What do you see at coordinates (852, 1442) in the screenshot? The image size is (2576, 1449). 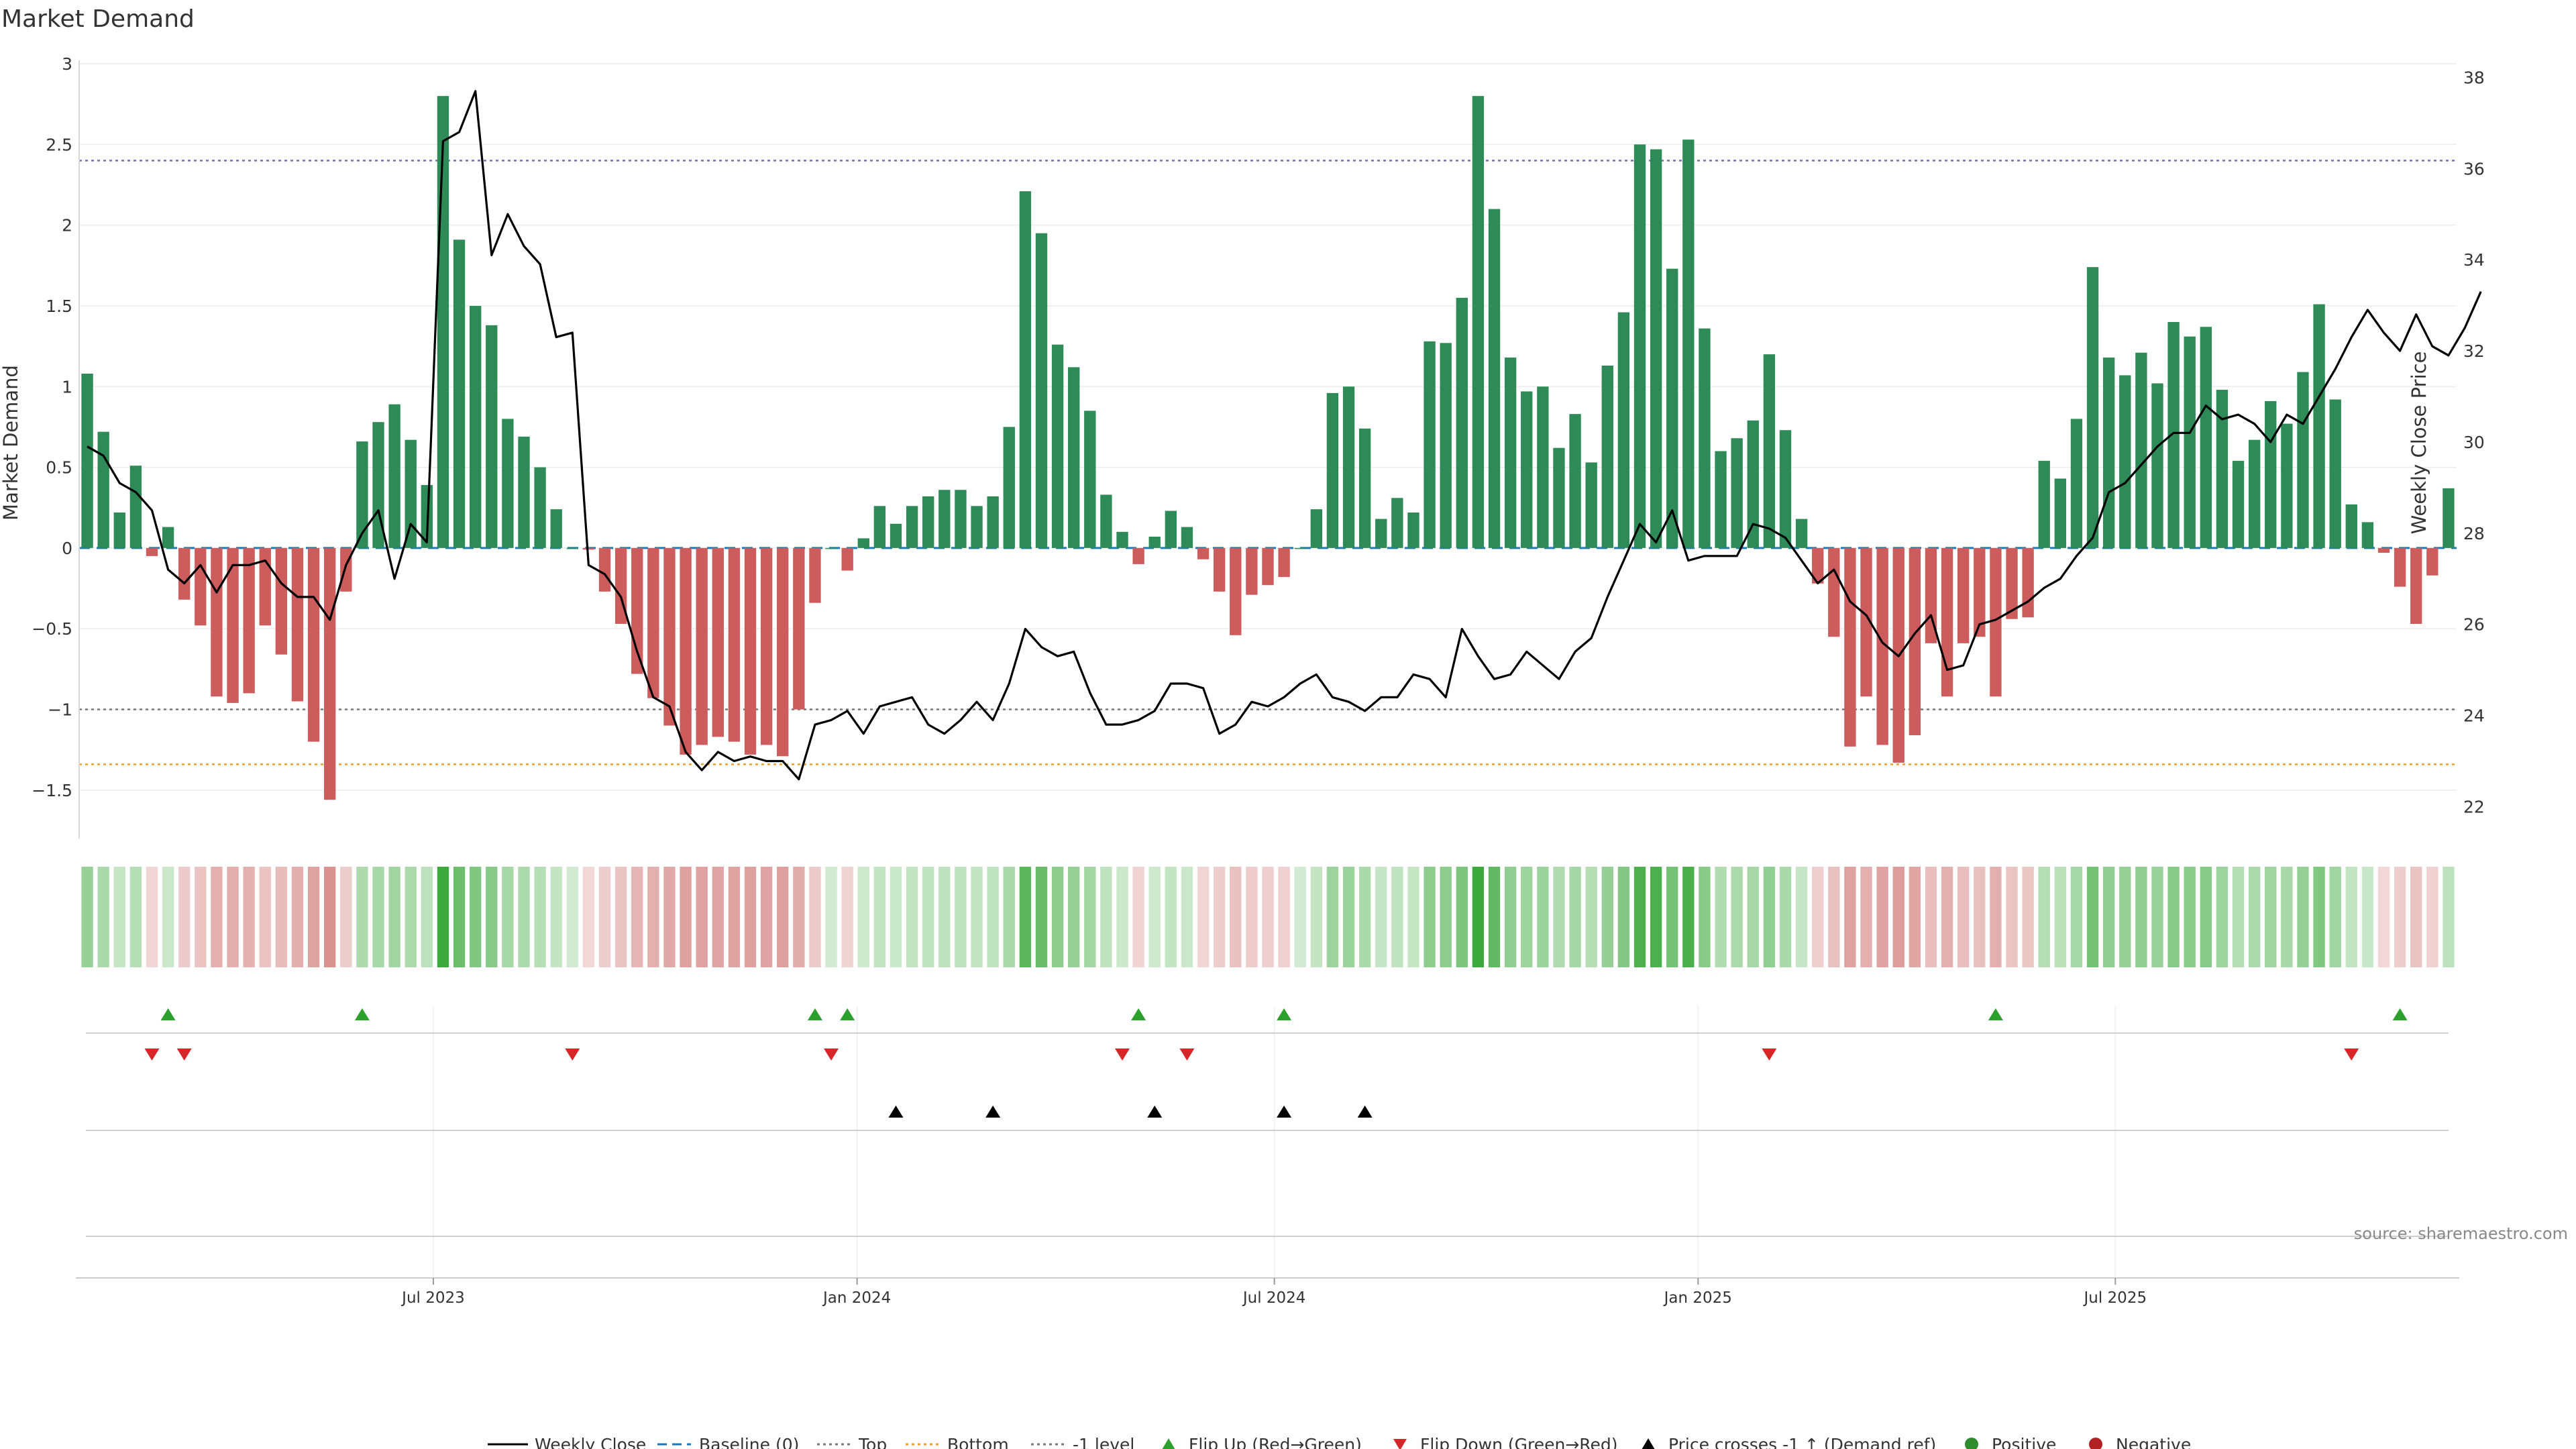 I see `legend-item: Top` at bounding box center [852, 1442].